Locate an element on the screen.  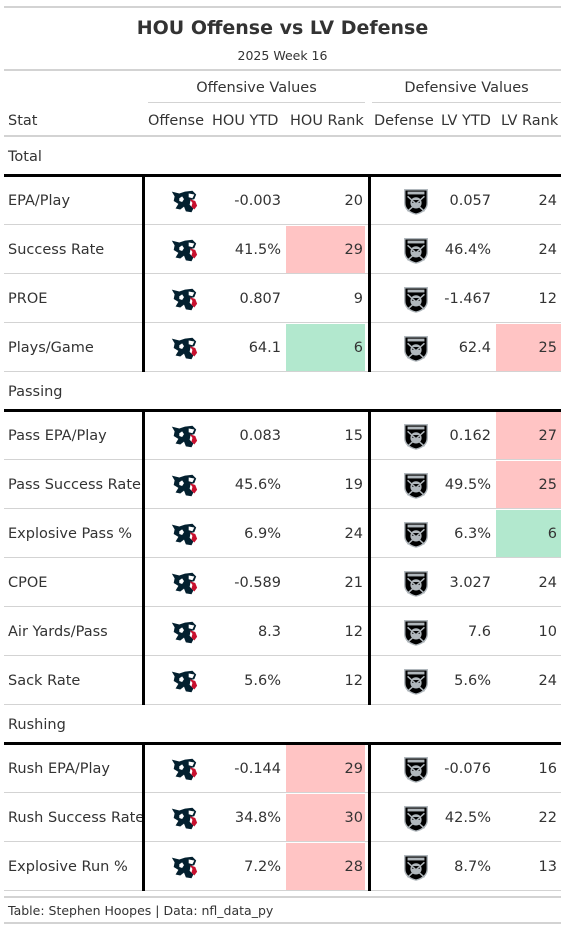
lv-ytd-cell: -1.467 is located at coordinates (467, 299).